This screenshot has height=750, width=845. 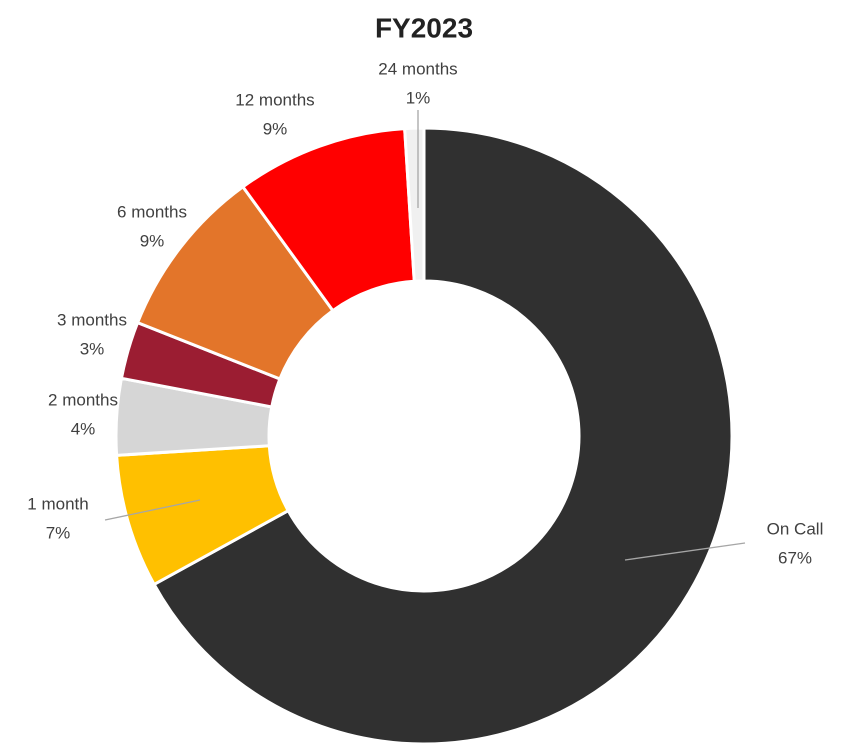 I want to click on slice-value-label: 7%, so click(x=58, y=532).